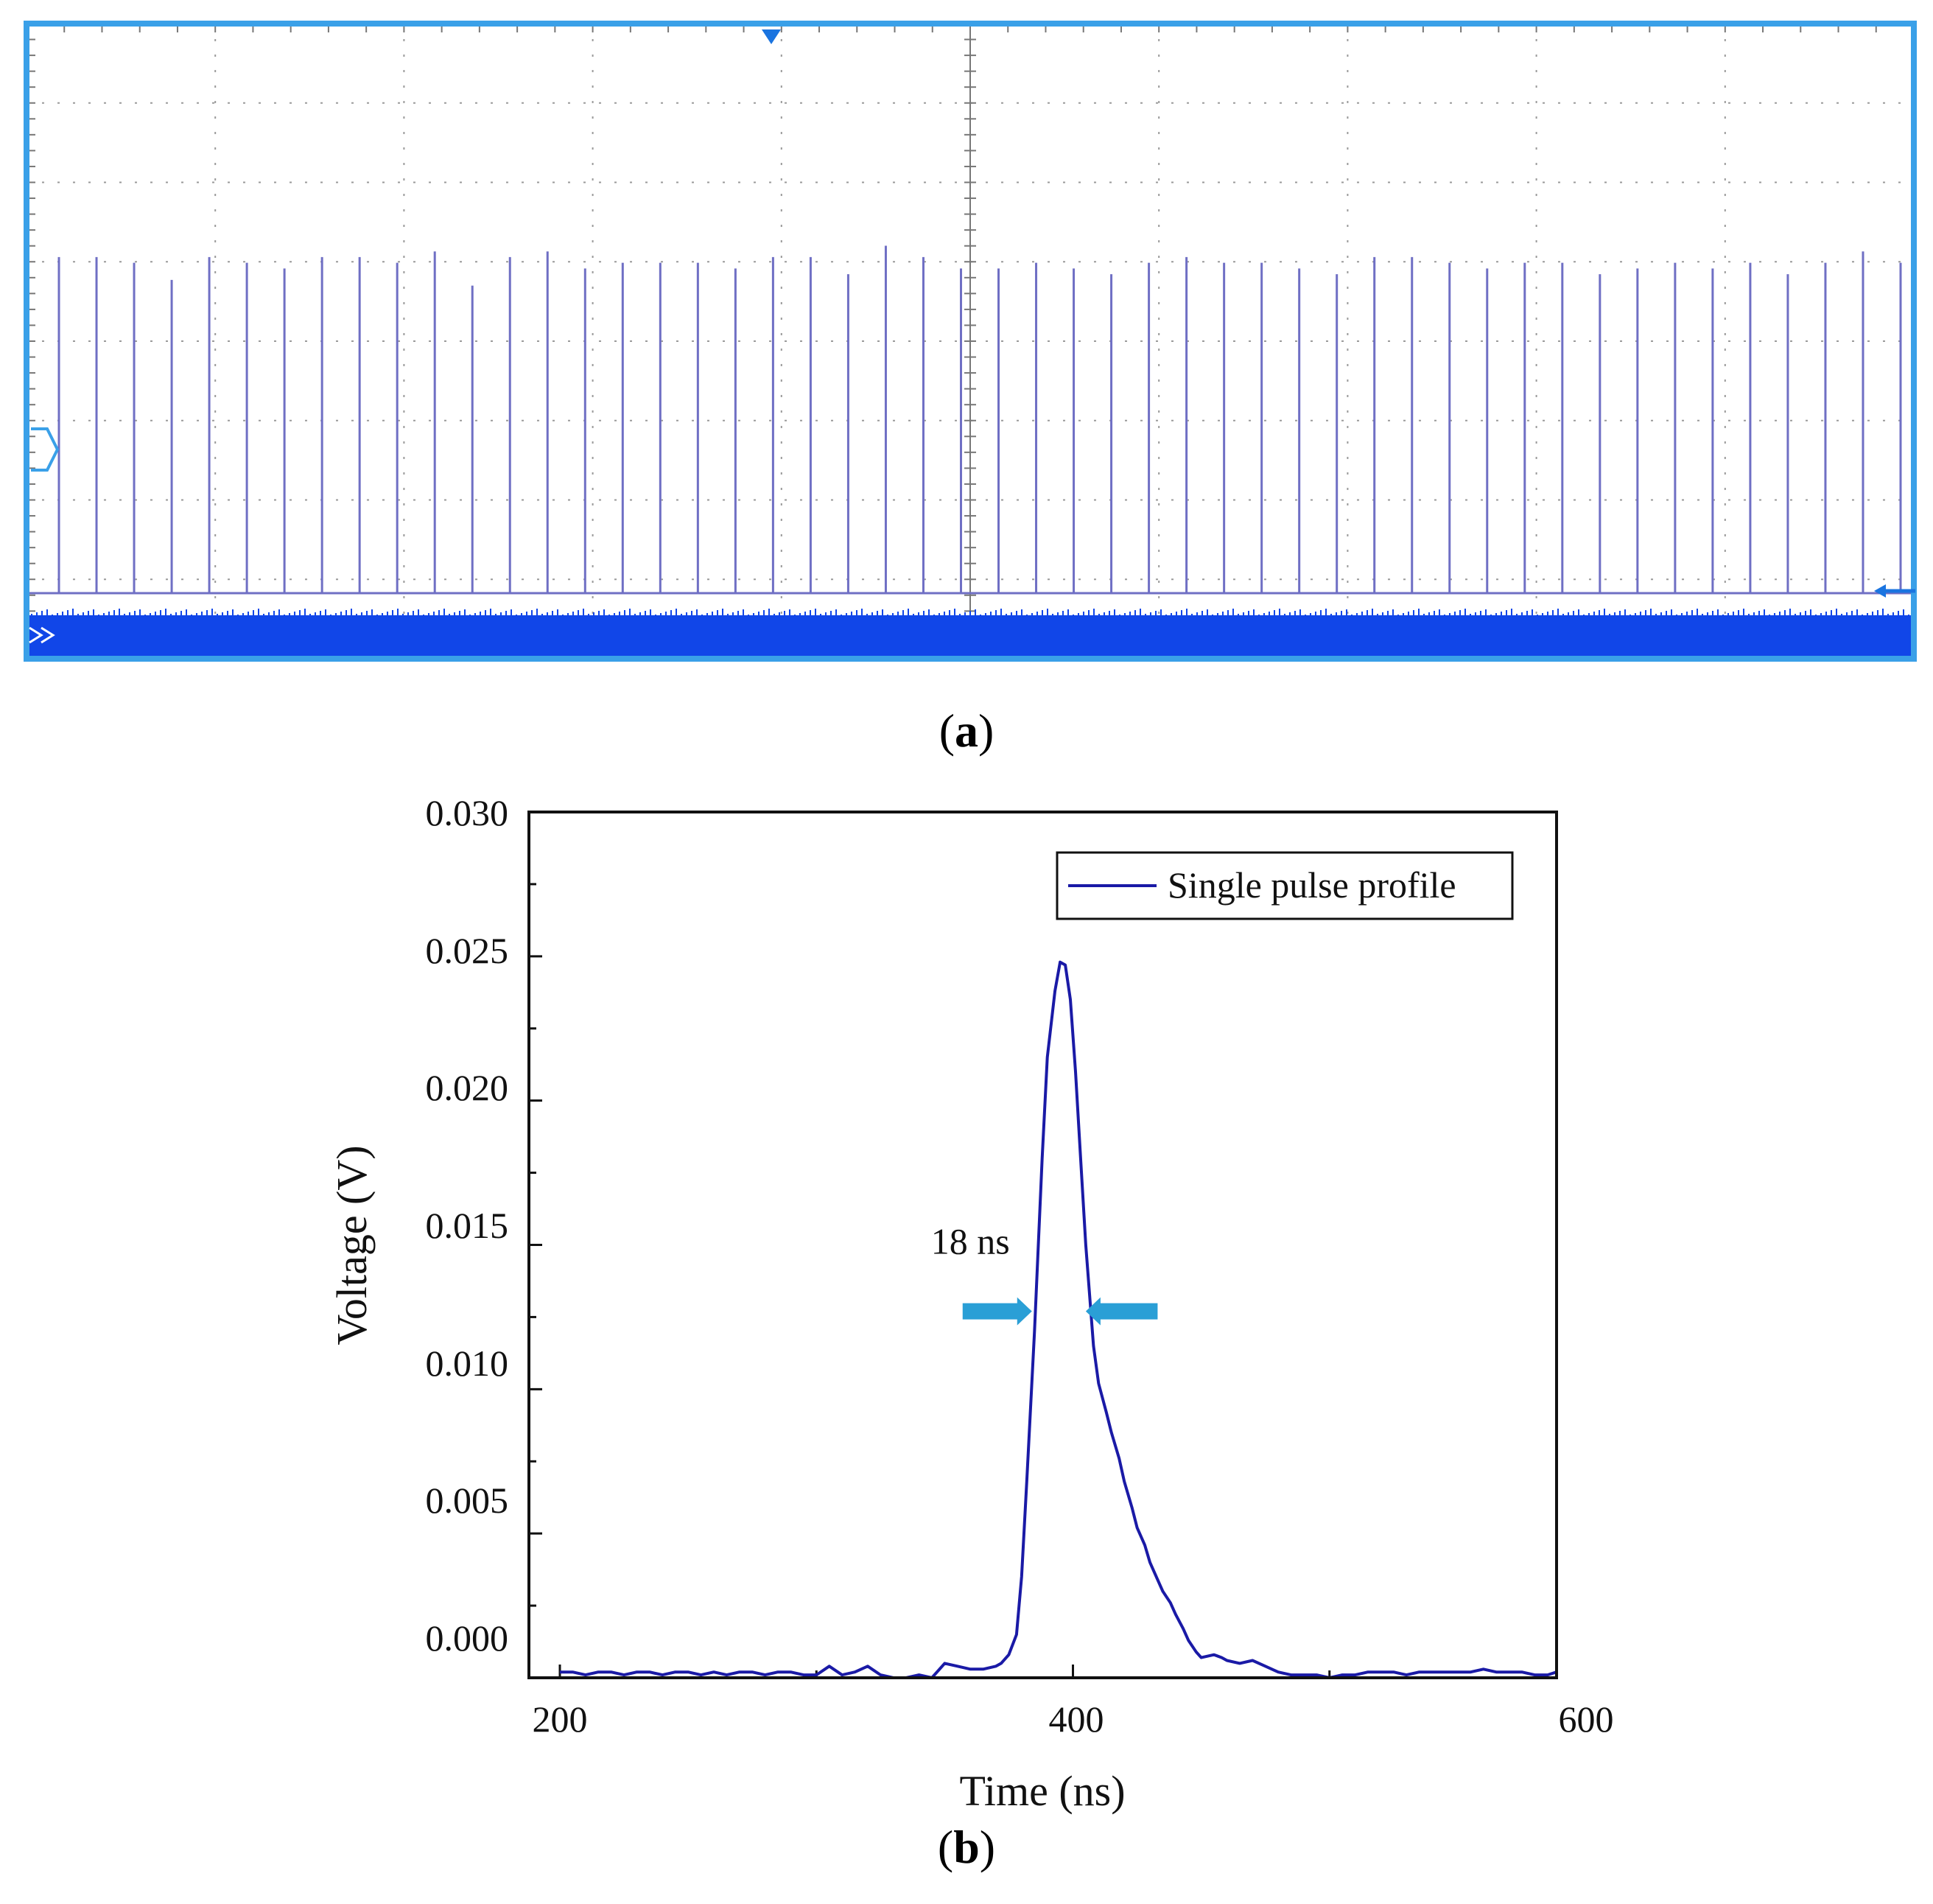 The width and height of the screenshot is (1933, 1904). I want to click on scope-noise-fill, so click(971, 637).